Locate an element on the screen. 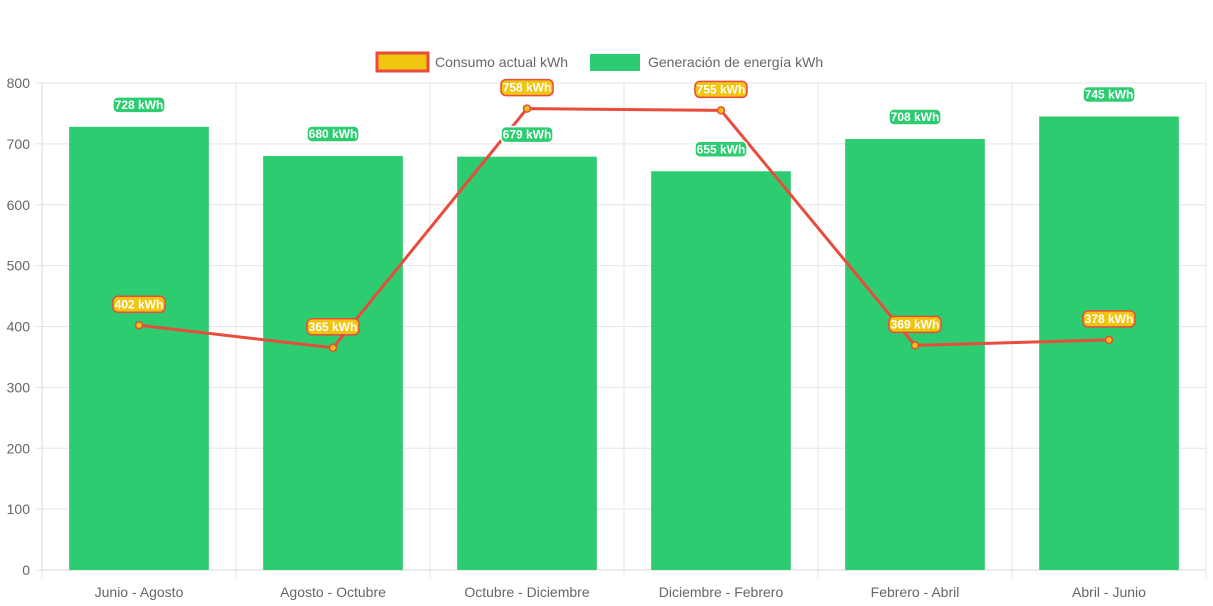 Image resolution: width=1213 pixels, height=606 pixels. y-tick-label: 600 is located at coordinates (19, 205).